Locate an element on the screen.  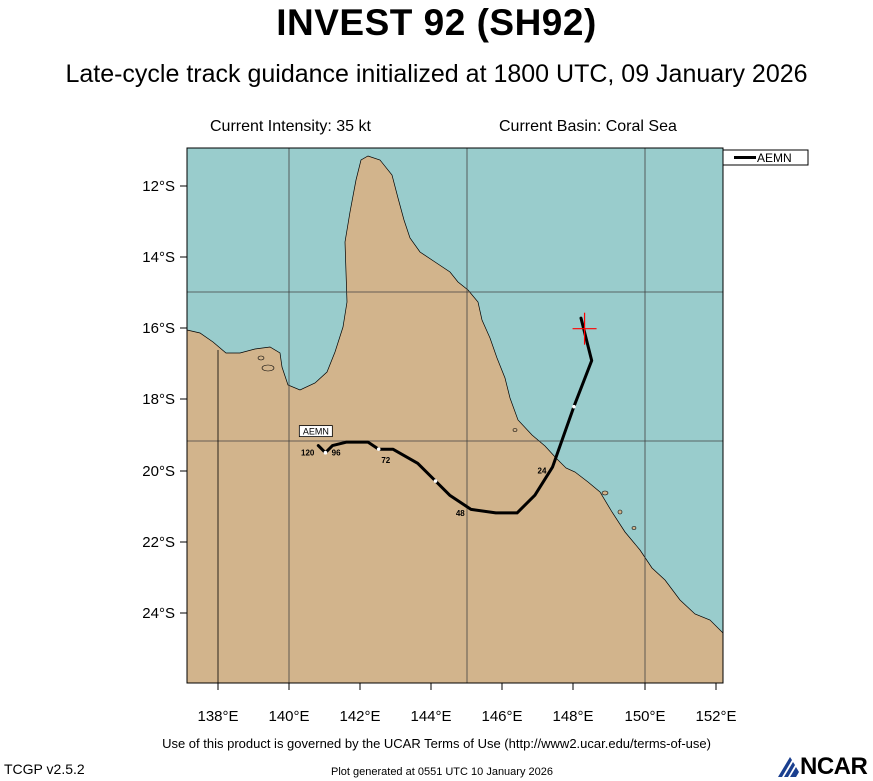
track-model-label: AEMN is located at coordinates (316, 432).